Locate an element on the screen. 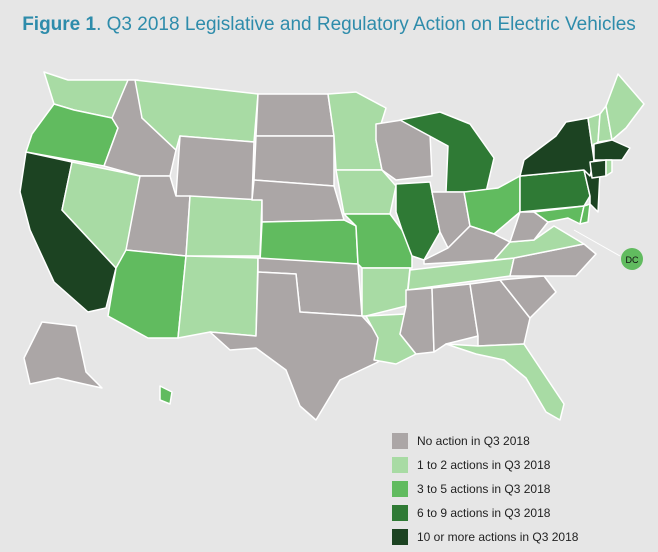  state-SD is located at coordinates (294, 161).